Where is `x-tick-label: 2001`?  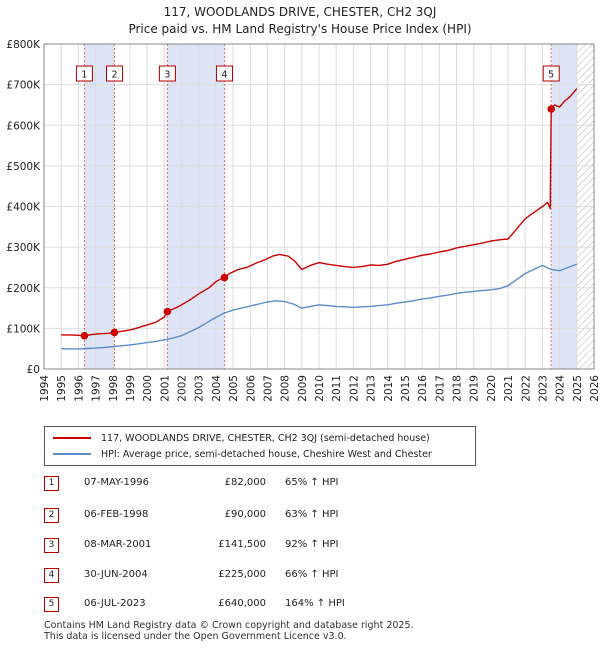
x-tick-label: 2001 is located at coordinates (165, 388).